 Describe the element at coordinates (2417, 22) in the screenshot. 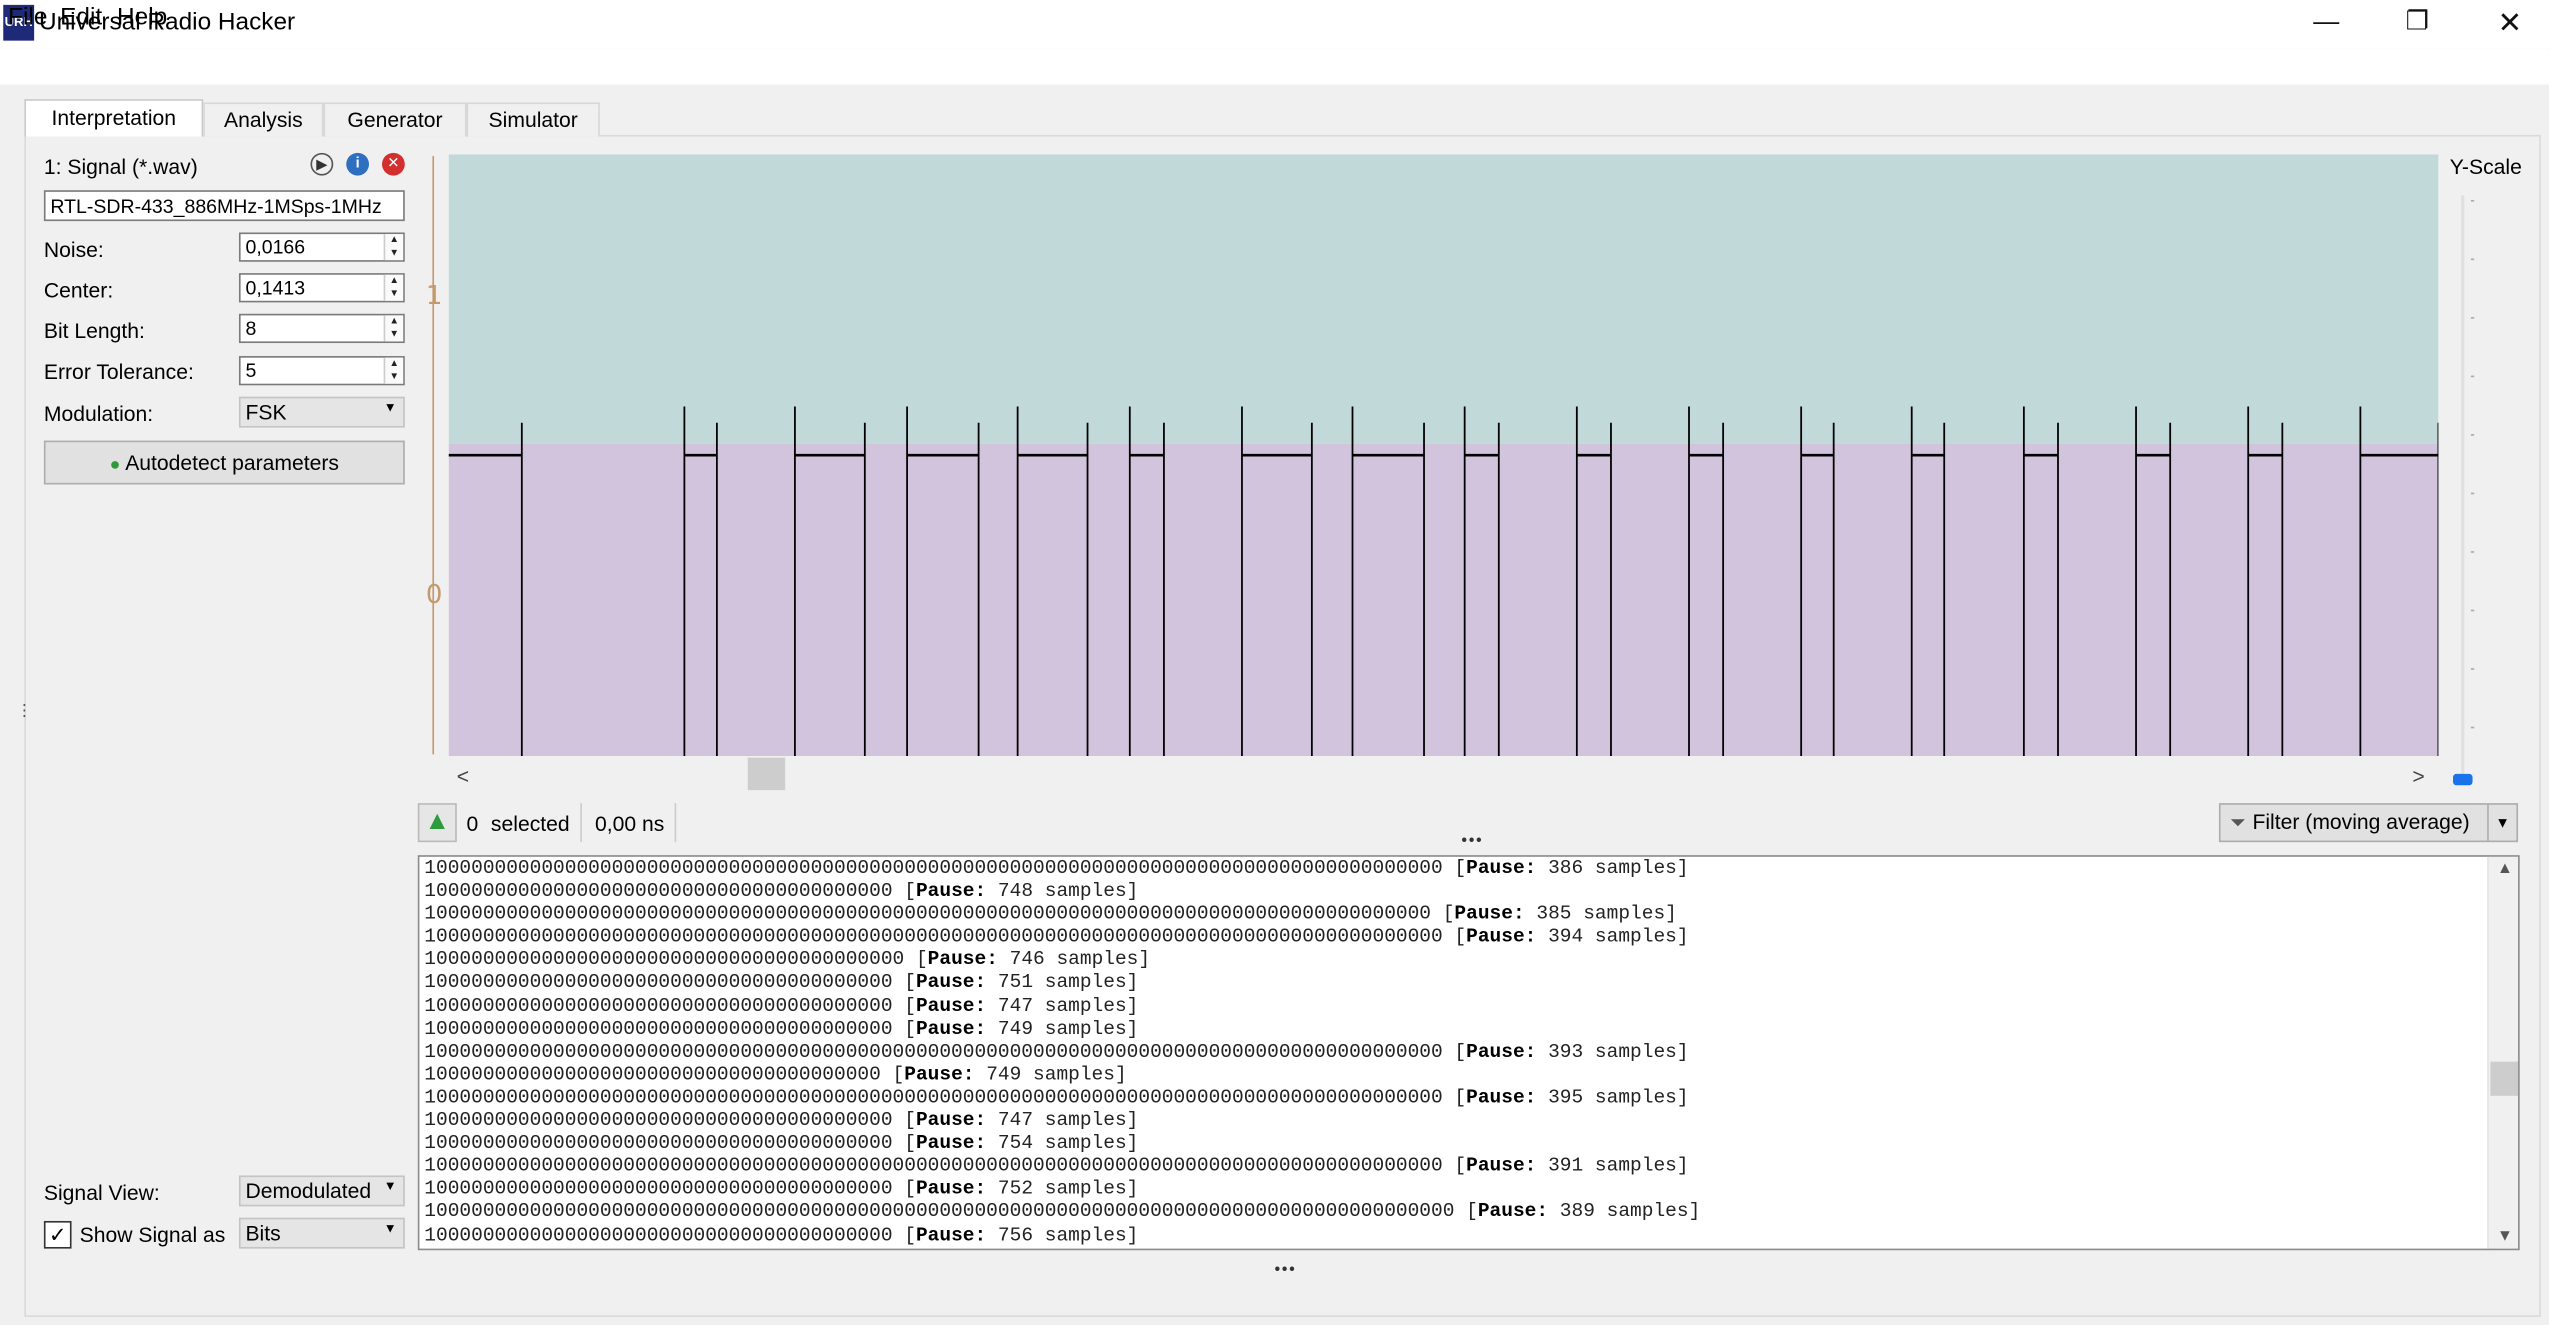

I see `restore-button: ❐` at that location.